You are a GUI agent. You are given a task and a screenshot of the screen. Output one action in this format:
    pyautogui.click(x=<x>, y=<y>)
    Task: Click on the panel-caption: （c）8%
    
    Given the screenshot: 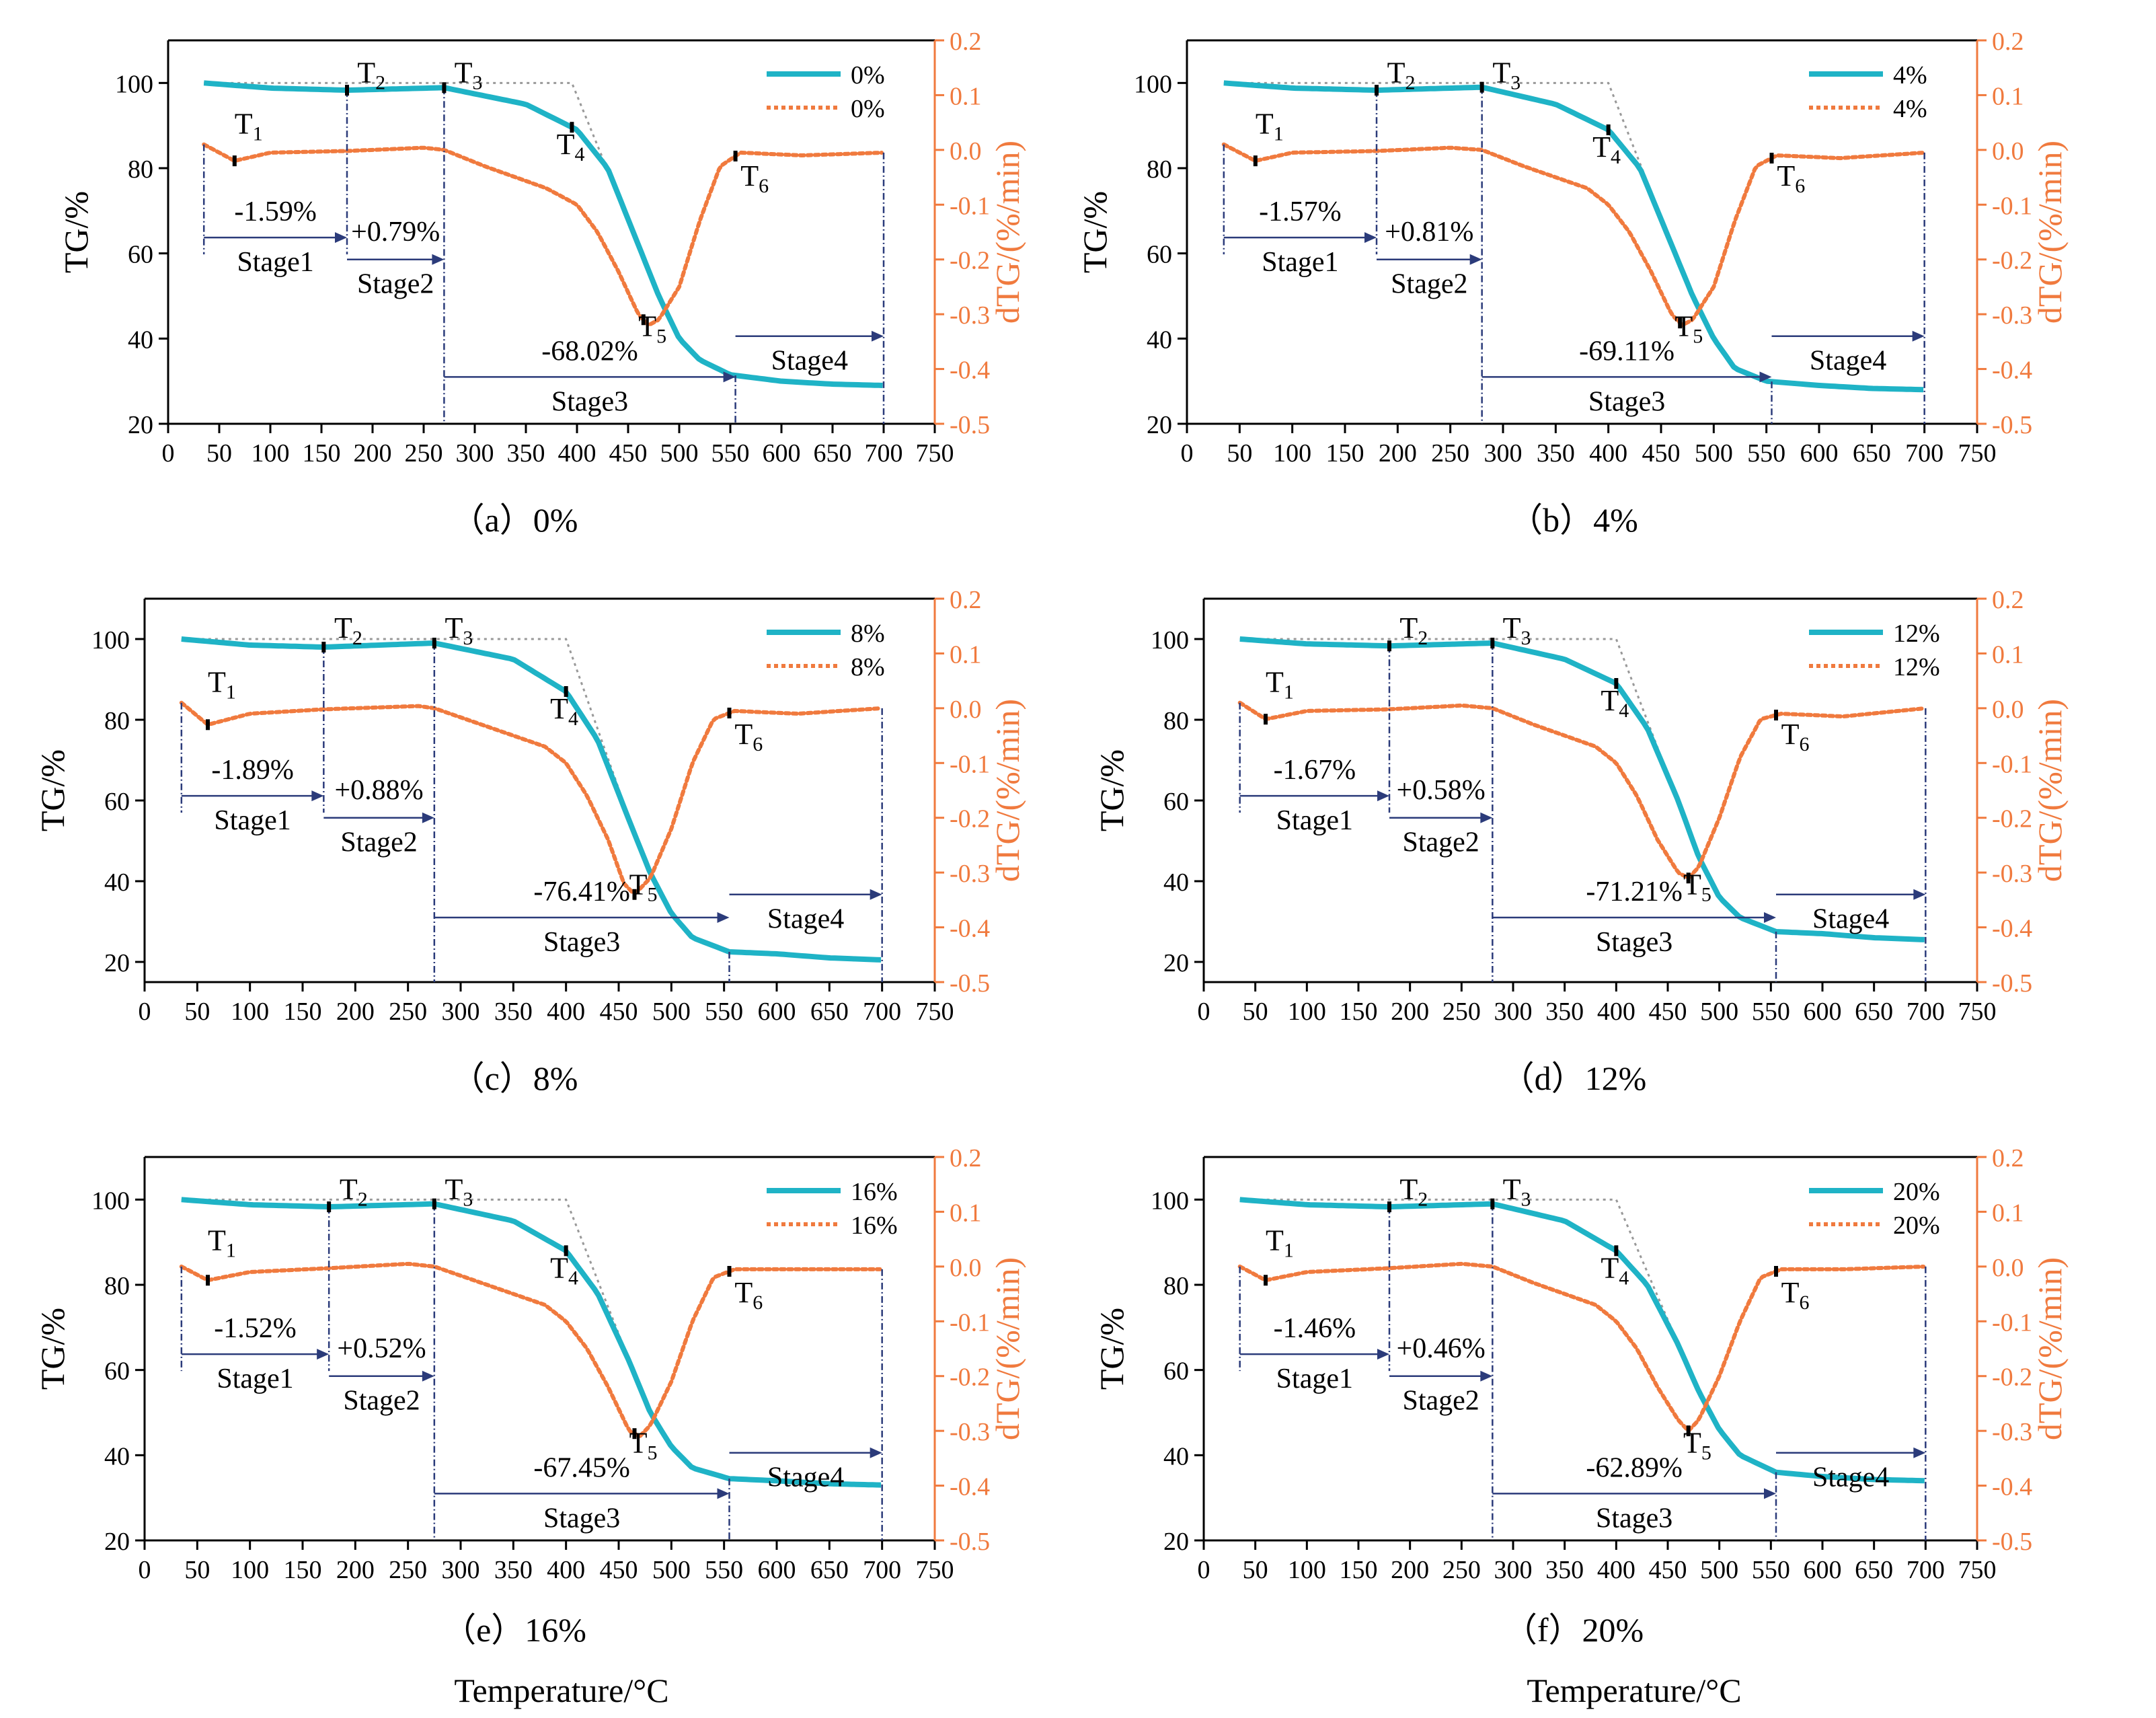 What is the action you would take?
    pyautogui.click(x=514, y=1078)
    